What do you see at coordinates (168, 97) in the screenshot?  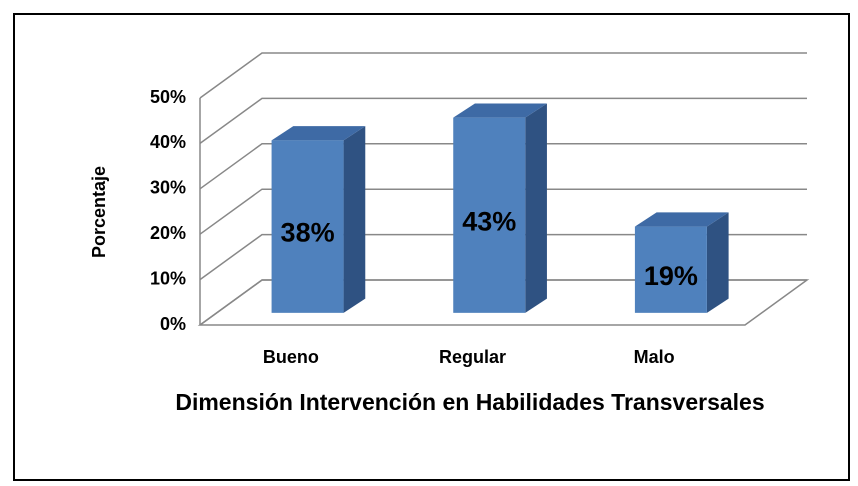 I see `y-tick-label: 50%` at bounding box center [168, 97].